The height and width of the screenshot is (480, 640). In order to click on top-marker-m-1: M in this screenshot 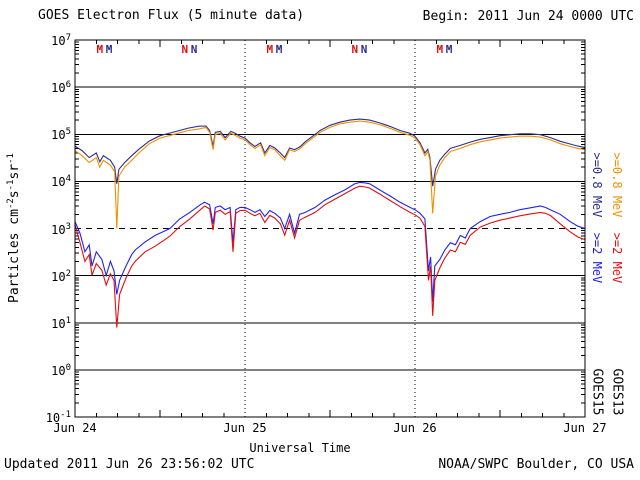, I will do `click(109, 49)`.